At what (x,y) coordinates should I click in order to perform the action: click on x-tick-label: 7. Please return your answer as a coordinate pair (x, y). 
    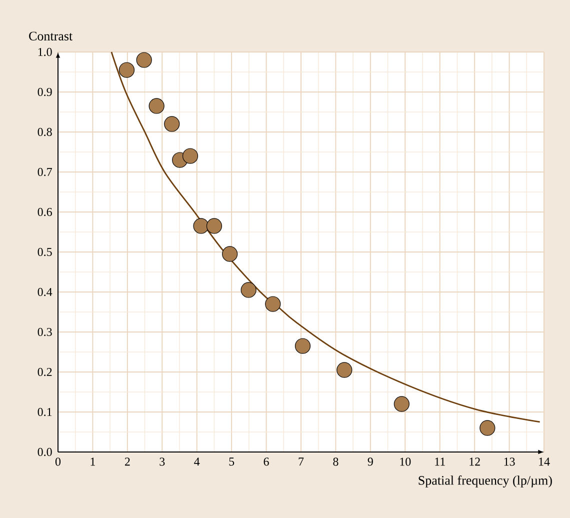
    Looking at the image, I should click on (301, 462).